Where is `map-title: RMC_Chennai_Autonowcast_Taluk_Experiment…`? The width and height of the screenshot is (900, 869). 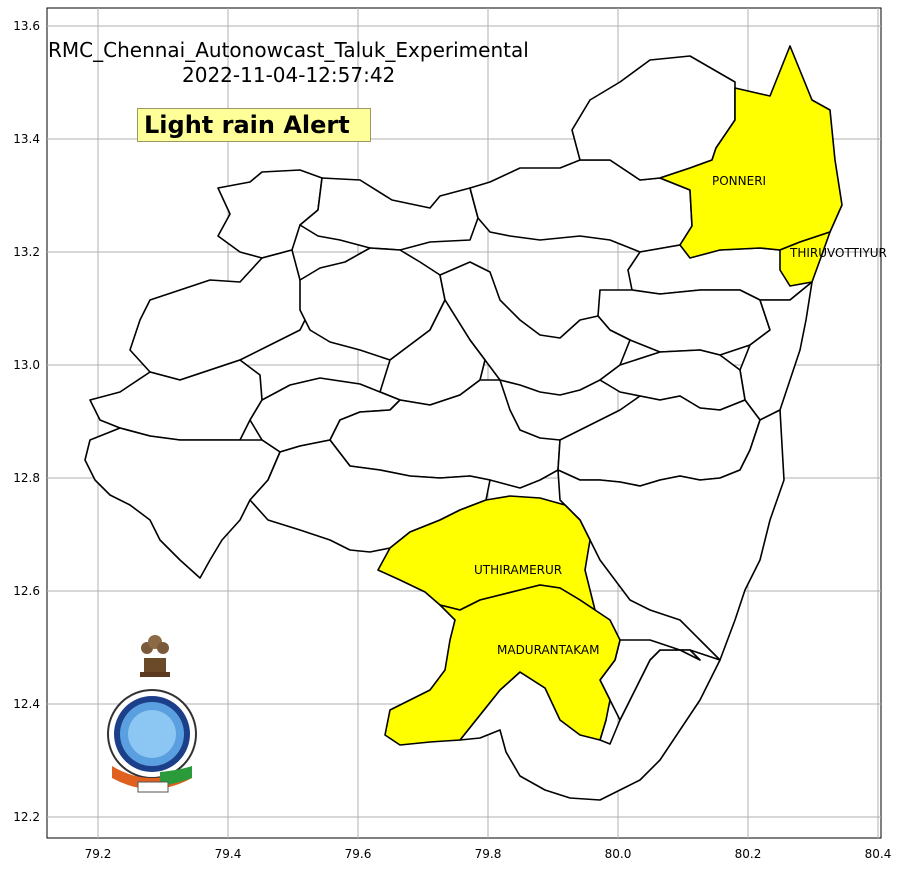
map-title: RMC_Chennai_Autonowcast_Taluk_Experiment… is located at coordinates (288, 50).